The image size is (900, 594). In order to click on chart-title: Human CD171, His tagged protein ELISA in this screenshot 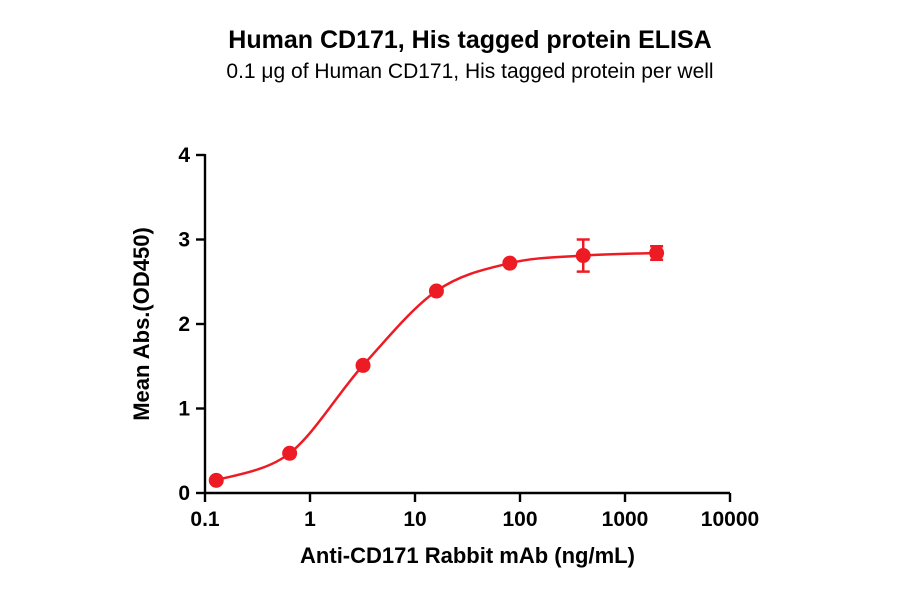, I will do `click(470, 40)`.